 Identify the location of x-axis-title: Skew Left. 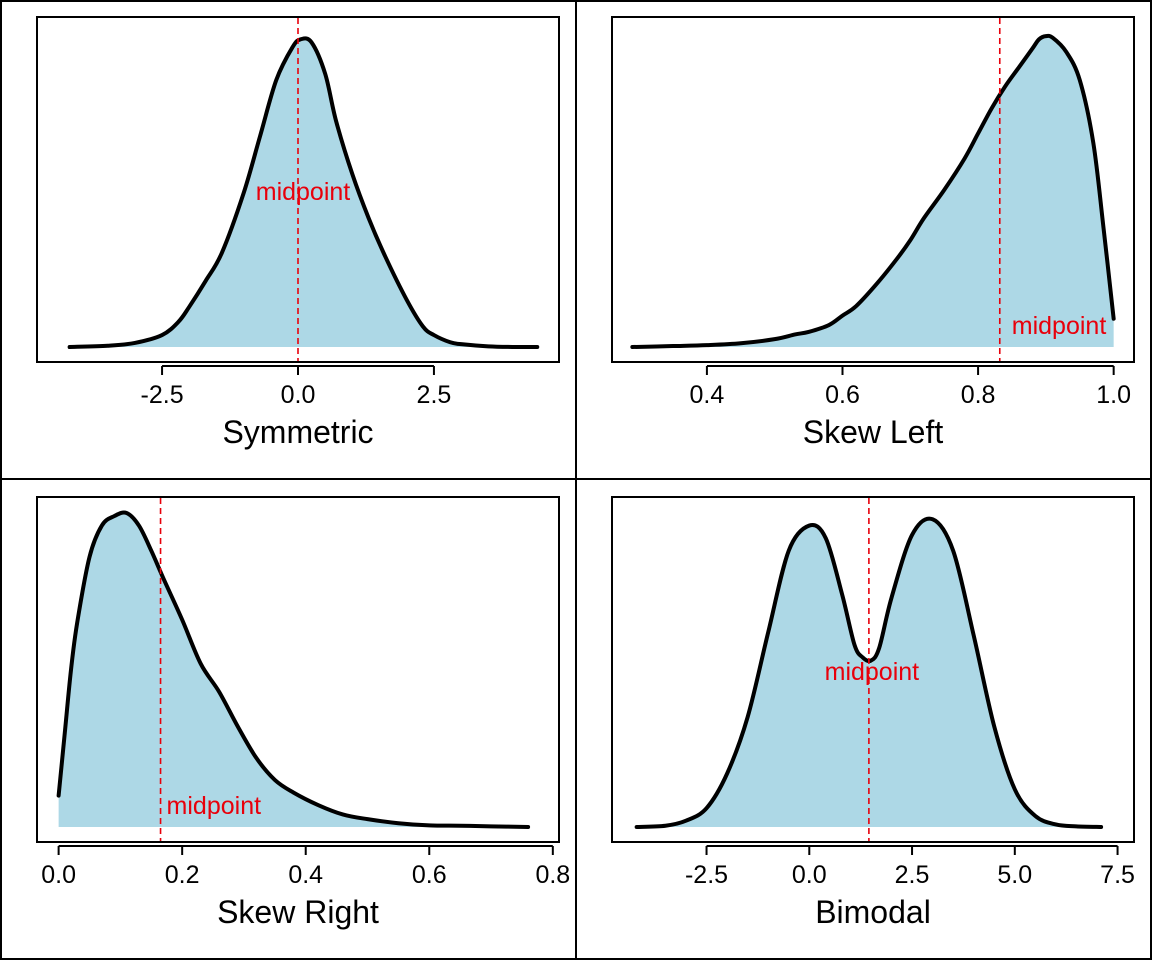
(873, 432).